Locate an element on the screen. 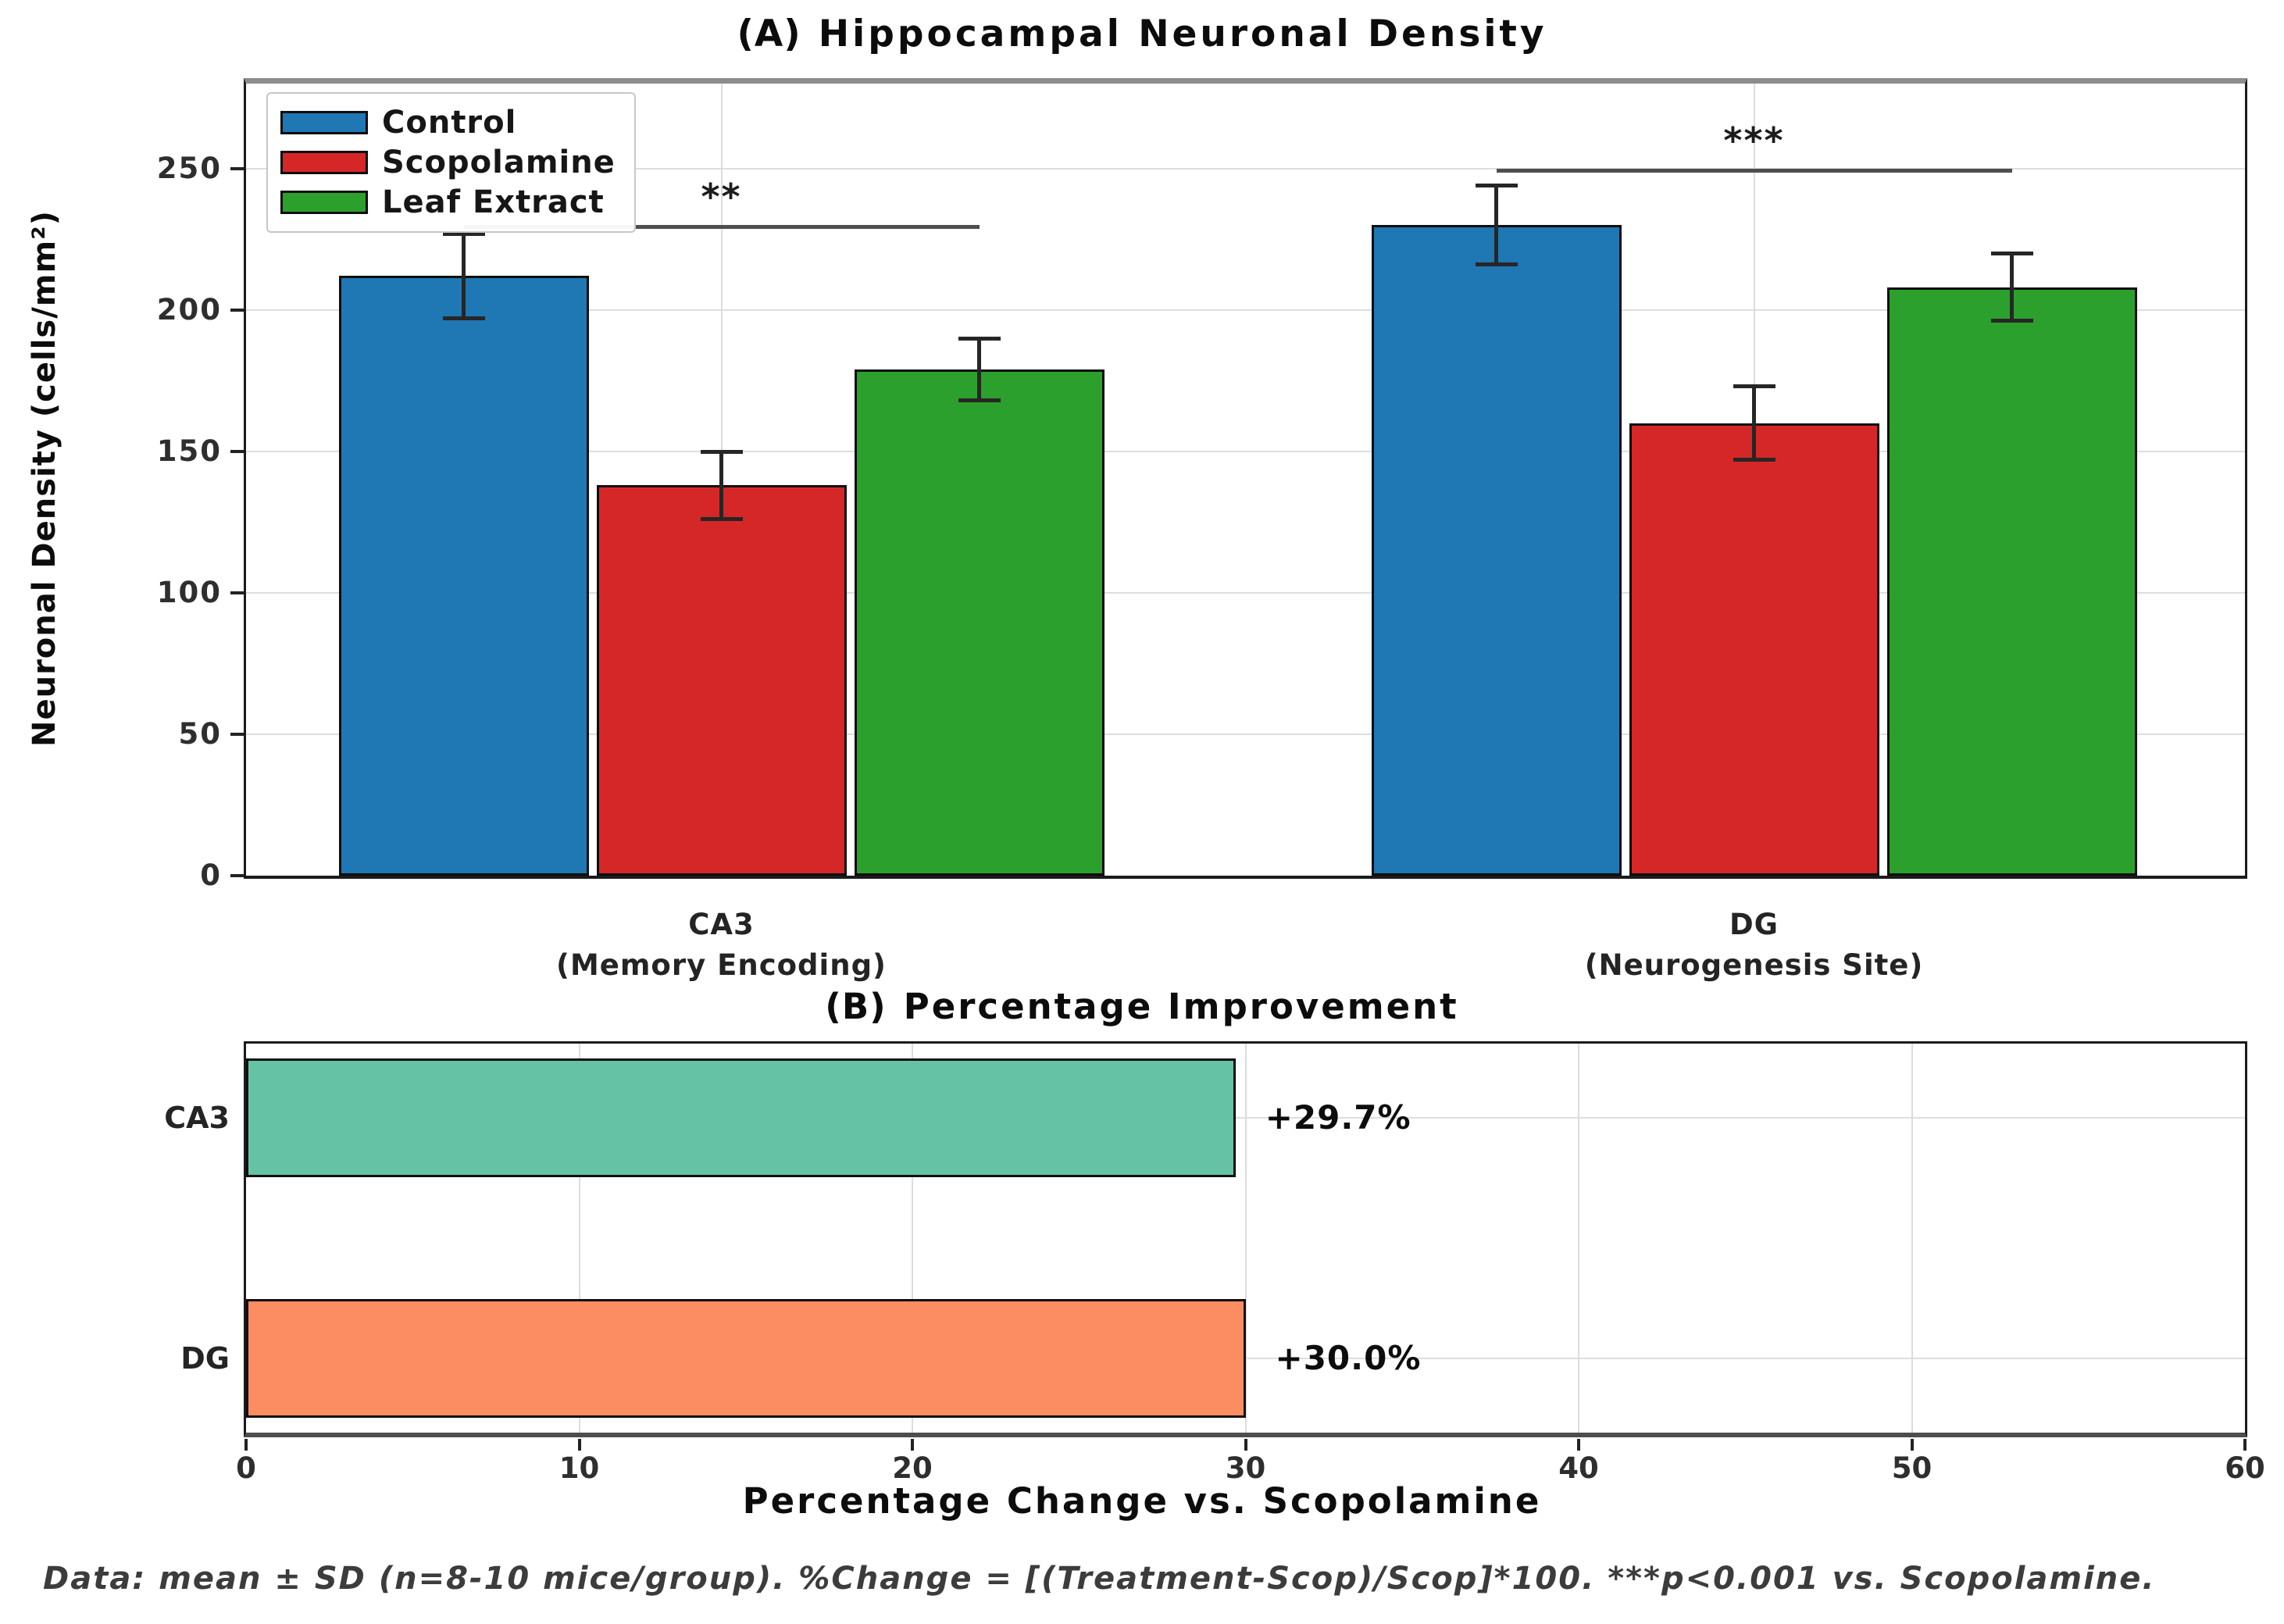 Image resolution: width=2284 pixels, height=1624 pixels. bar-value-label-ca3: +29.7% is located at coordinates (1338, 1117).